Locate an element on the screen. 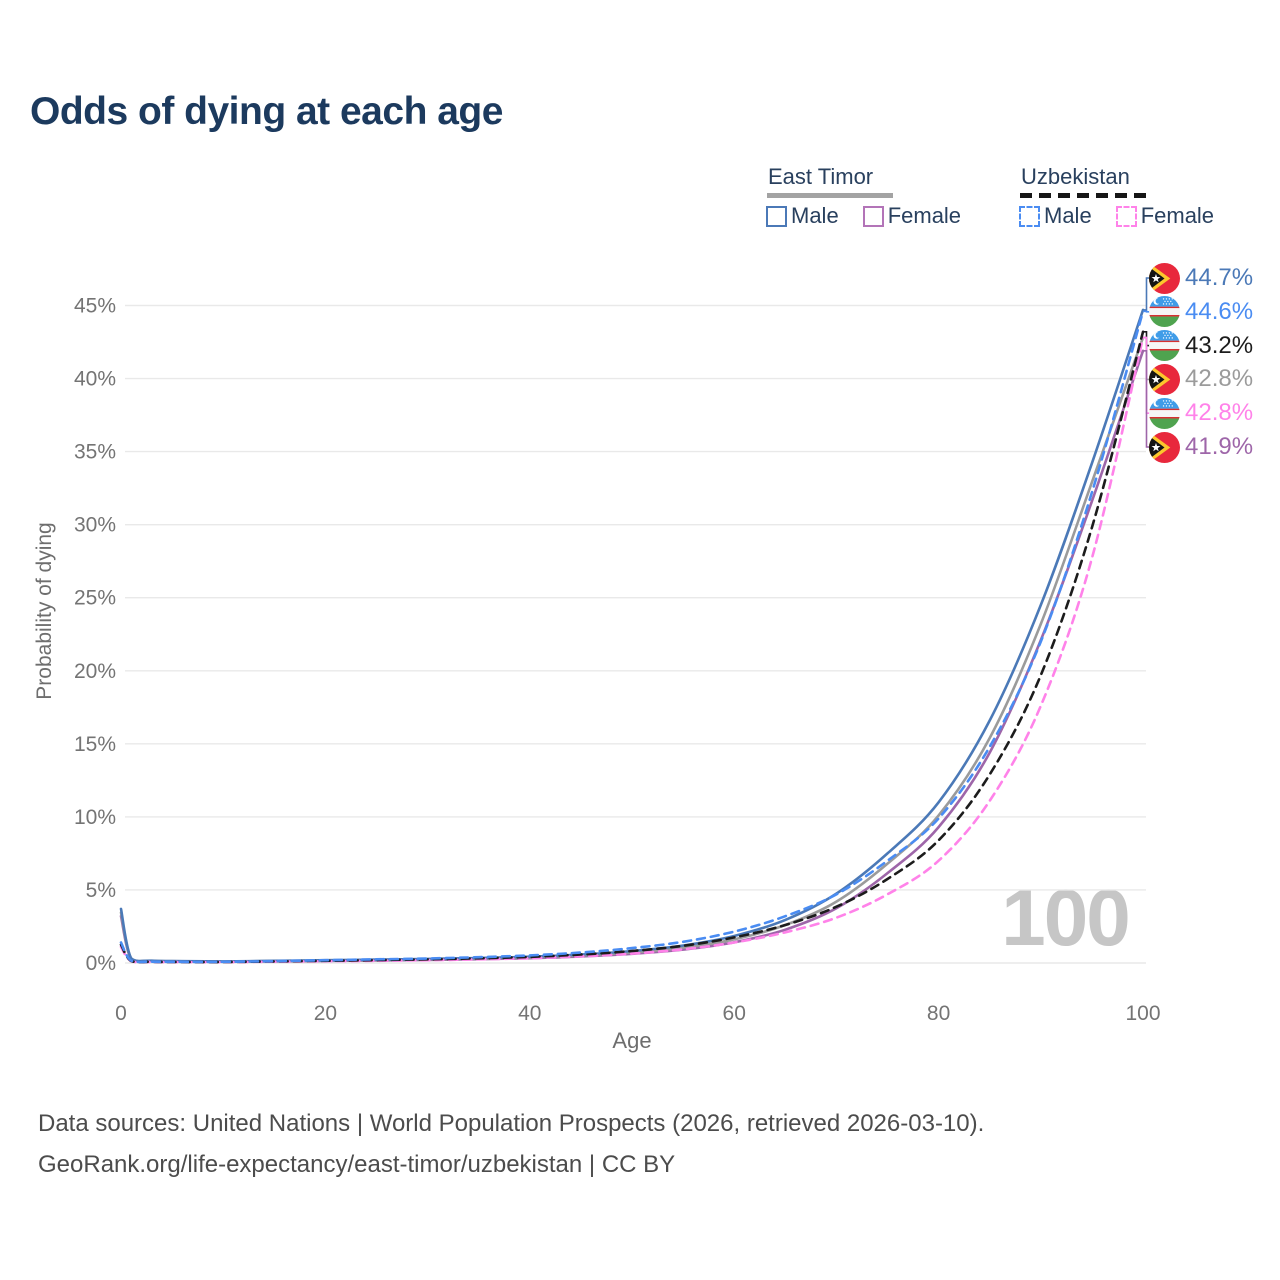 The width and height of the screenshot is (1280, 1280). y-tick-label: 35% is located at coordinates (95, 452).